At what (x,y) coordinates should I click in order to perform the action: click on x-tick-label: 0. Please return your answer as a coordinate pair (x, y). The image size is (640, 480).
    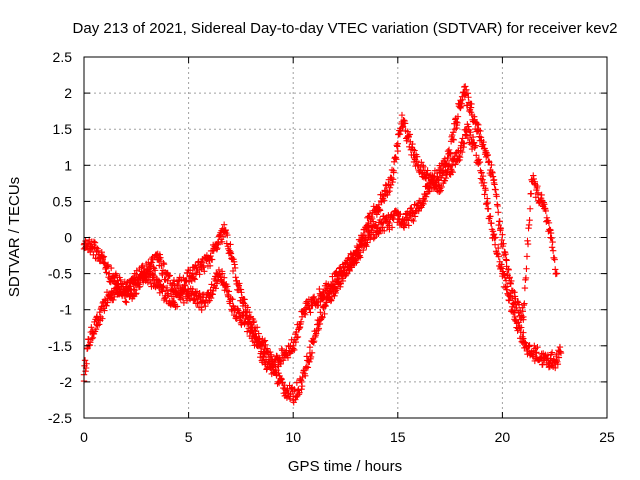
    Looking at the image, I should click on (84, 437).